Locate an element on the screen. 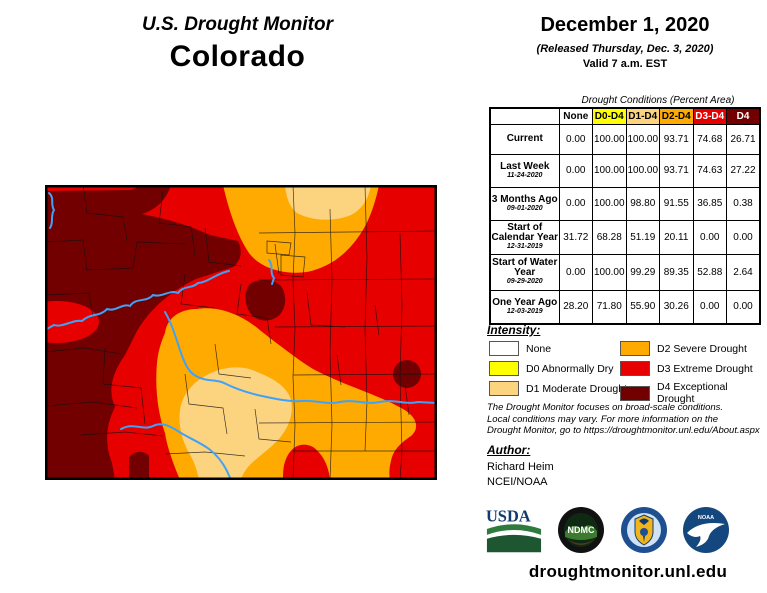 This screenshot has height=593, width=767. cell-value: 98.80 is located at coordinates (642, 203).